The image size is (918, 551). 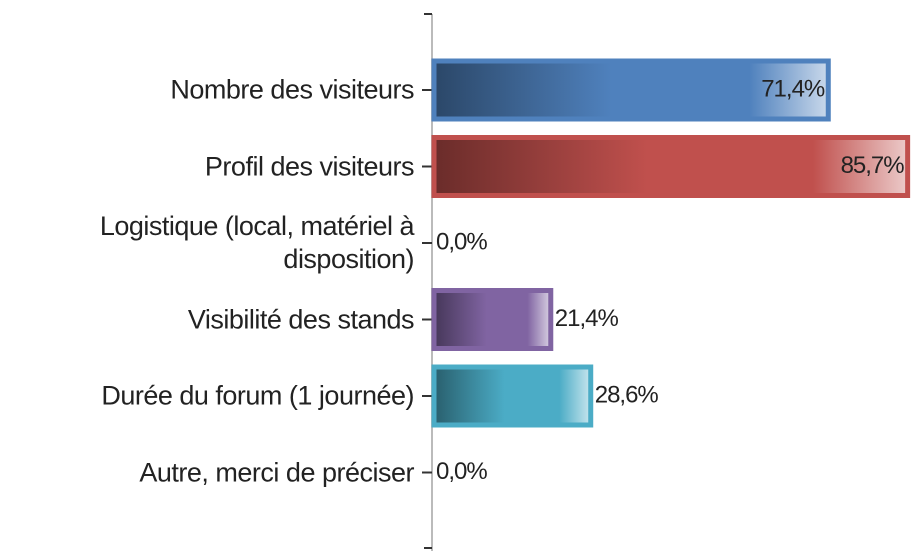 What do you see at coordinates (276, 472) in the screenshot?
I see `category-label: Autre, merci de préciser` at bounding box center [276, 472].